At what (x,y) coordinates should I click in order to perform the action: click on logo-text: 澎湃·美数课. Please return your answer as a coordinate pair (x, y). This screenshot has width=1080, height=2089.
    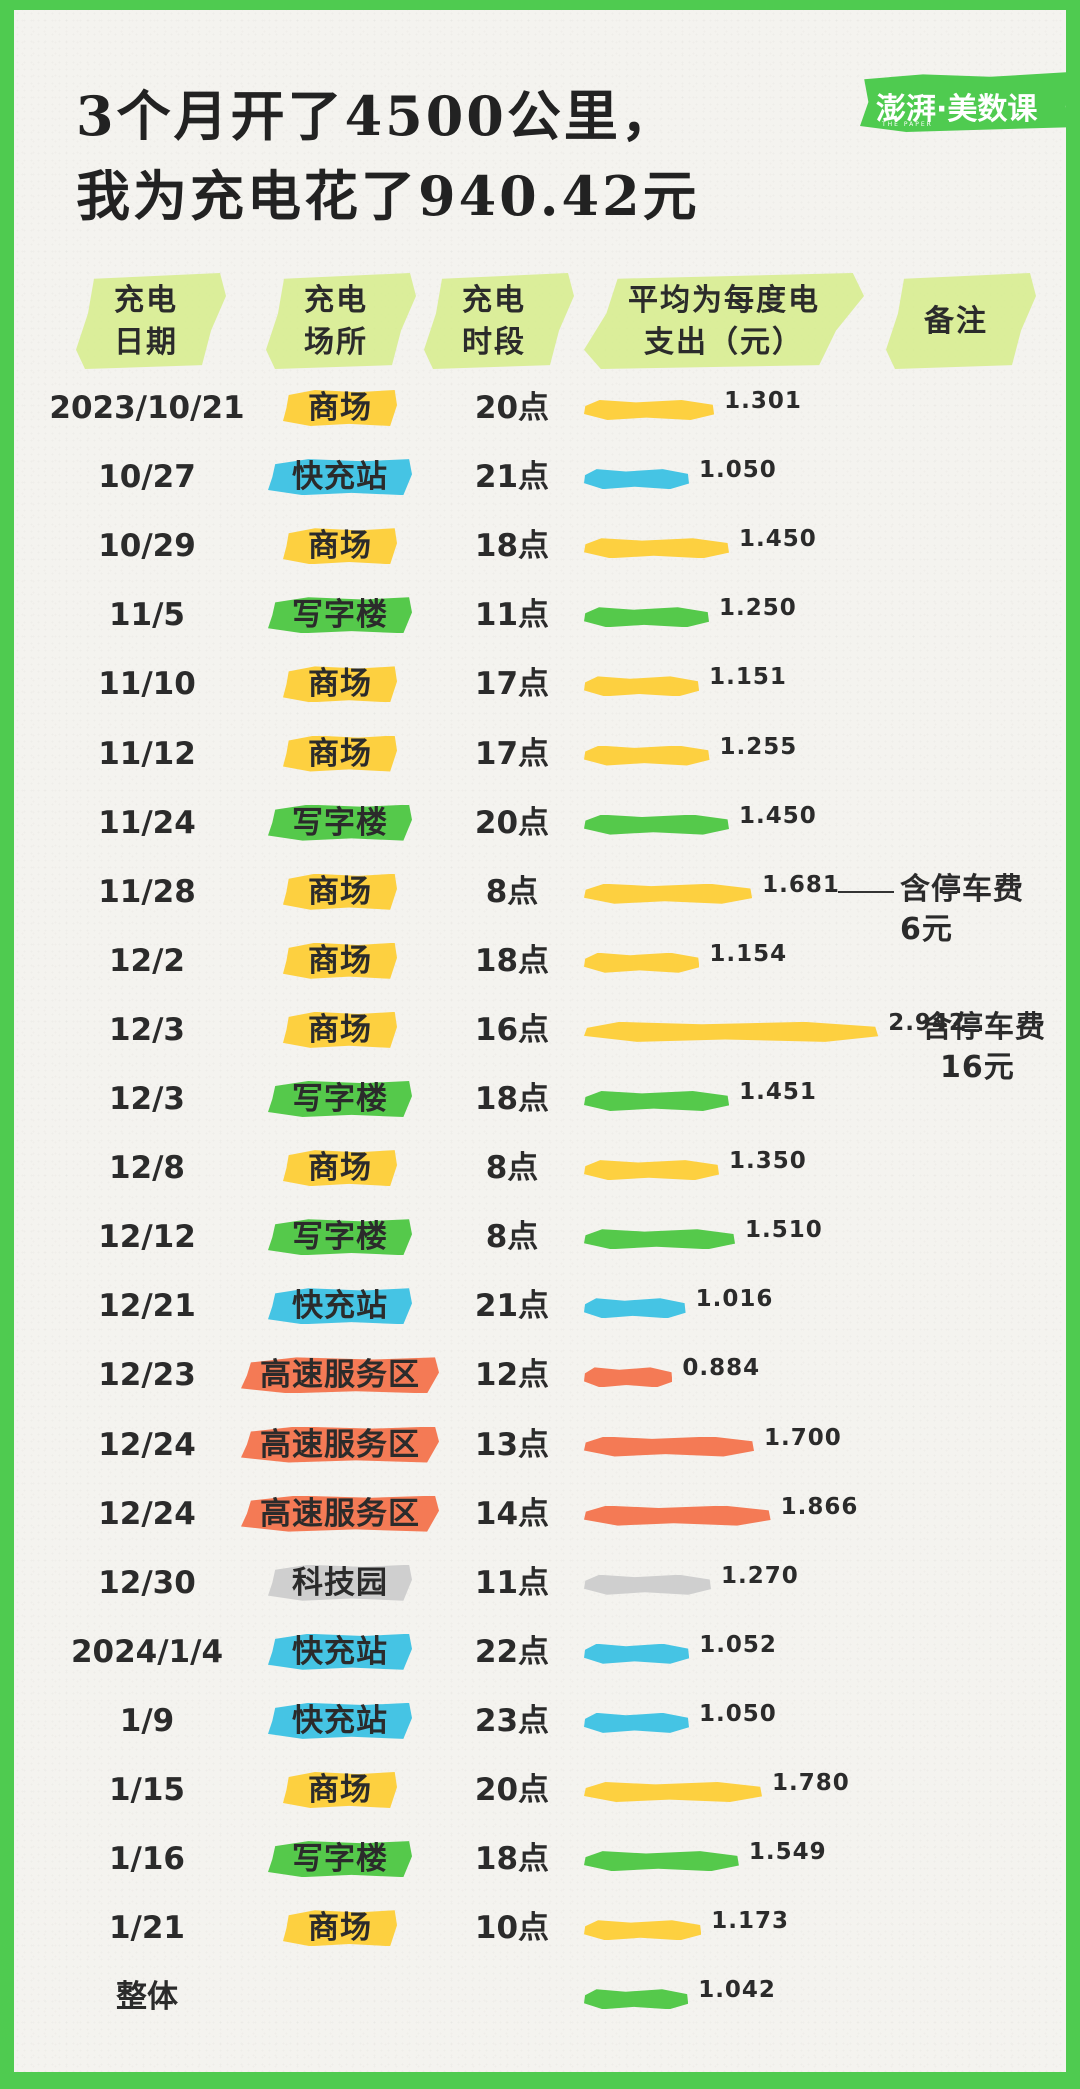
    Looking at the image, I should click on (957, 109).